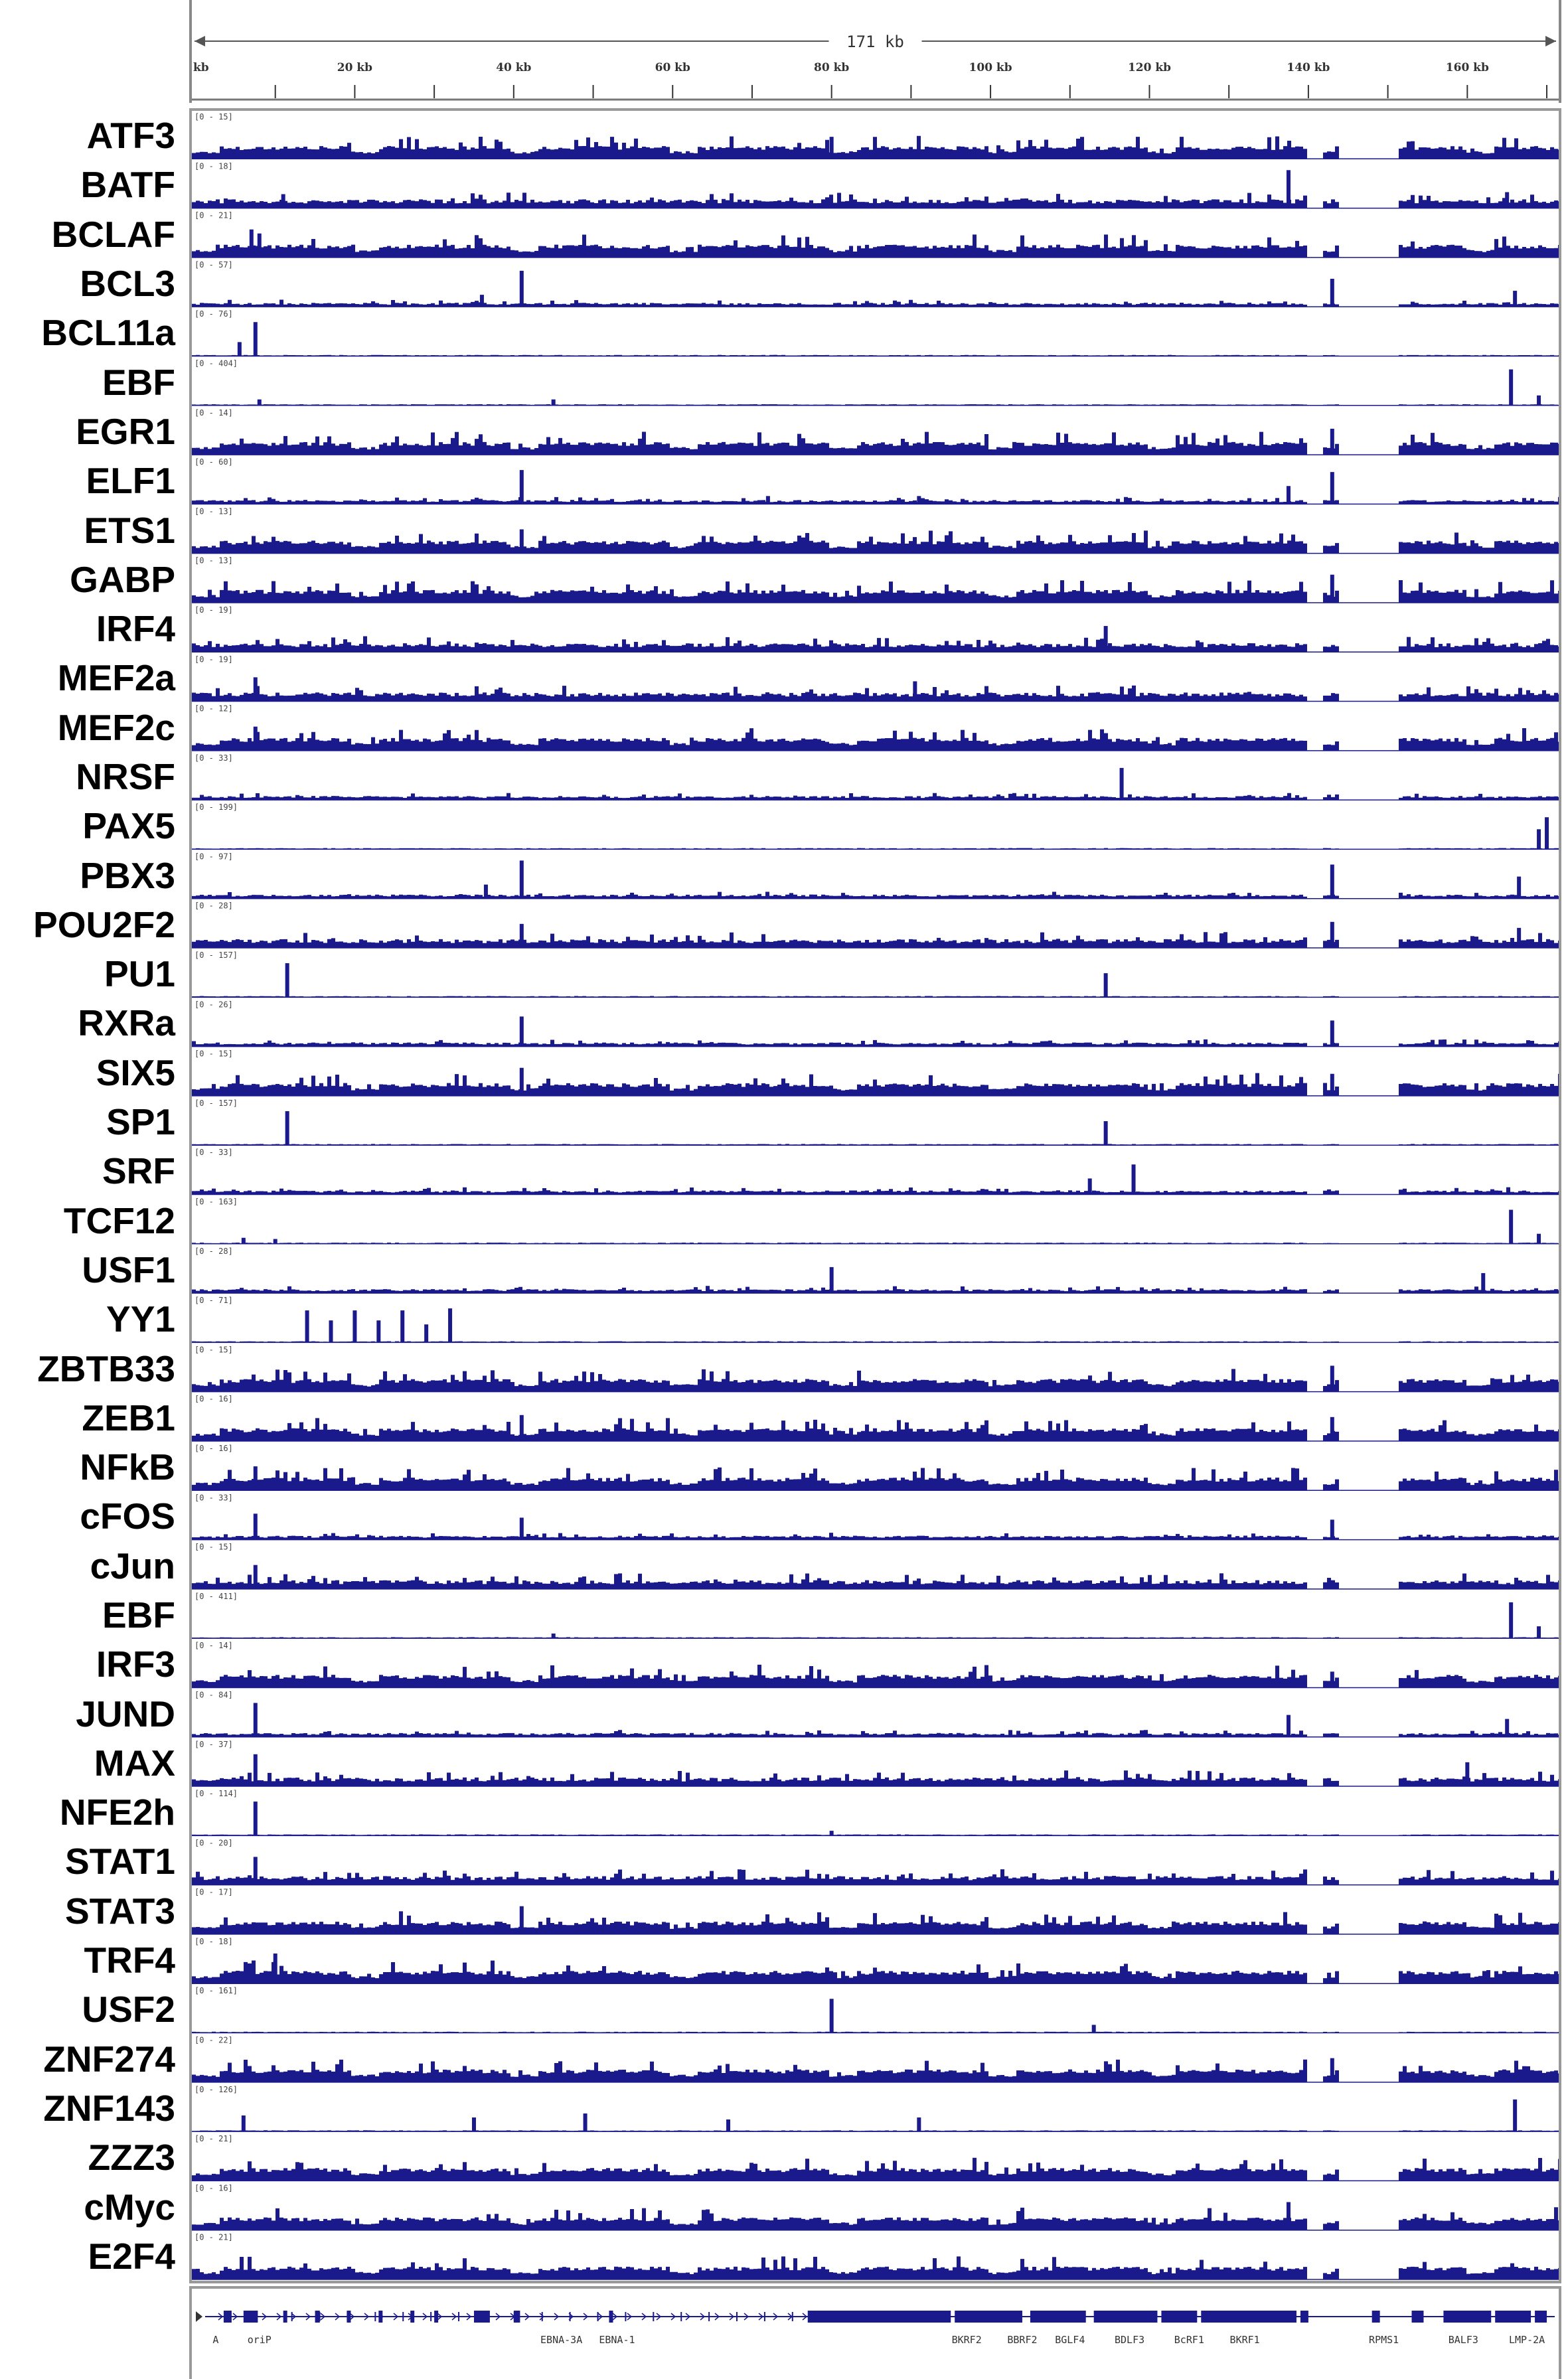 This screenshot has height=2379, width=1568. I want to click on track-stat3: [0 - 17], so click(876, 1911).